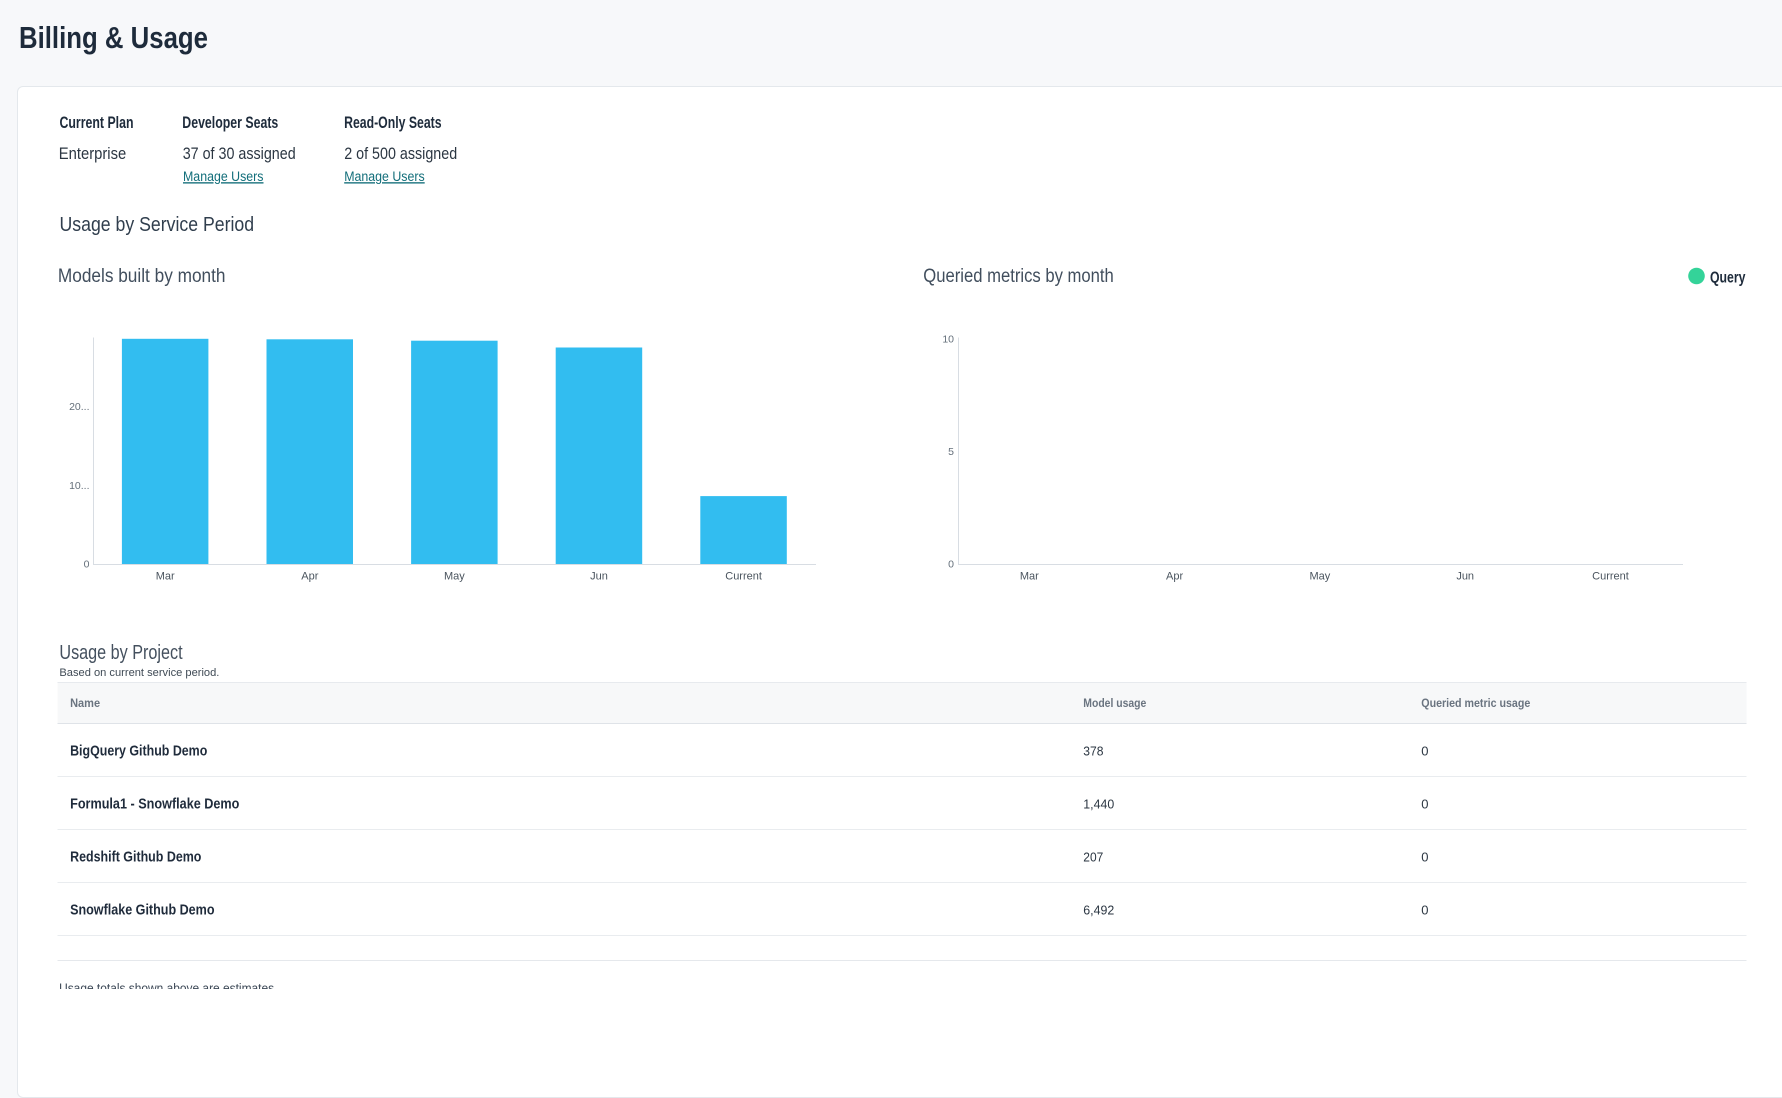 The height and width of the screenshot is (1098, 1782). I want to click on svg-text:Usage totals shown above are e: Usage totals shown above are estimates, so click(166, 985).